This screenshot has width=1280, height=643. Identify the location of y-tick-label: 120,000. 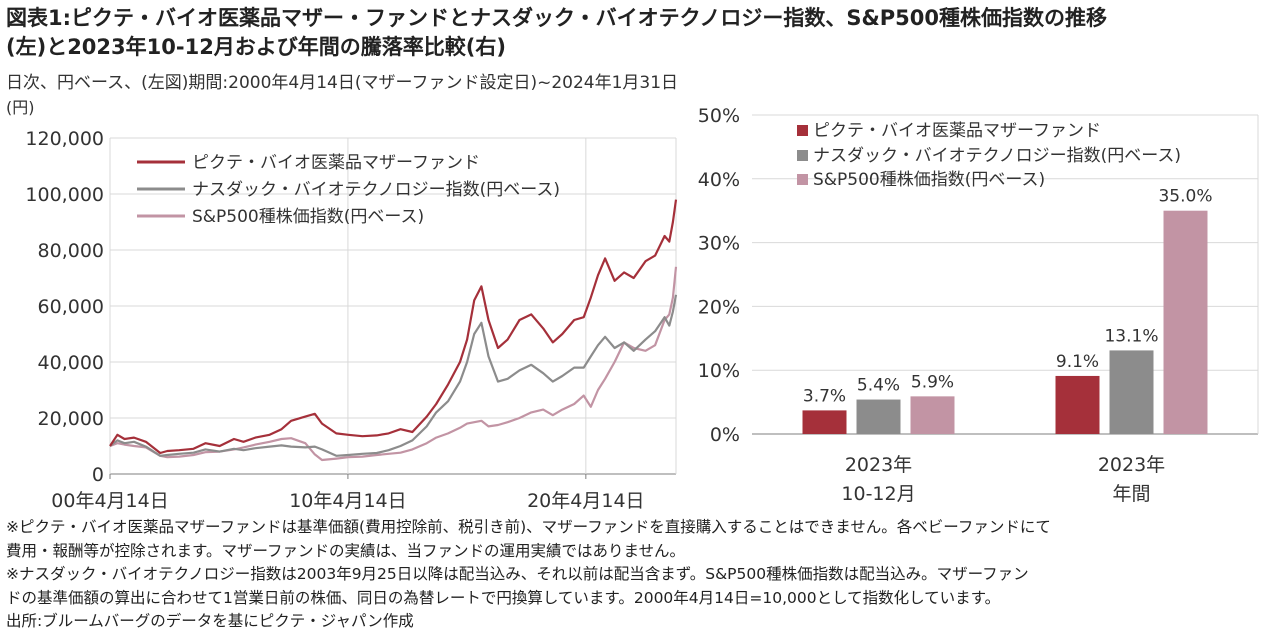
(64, 139).